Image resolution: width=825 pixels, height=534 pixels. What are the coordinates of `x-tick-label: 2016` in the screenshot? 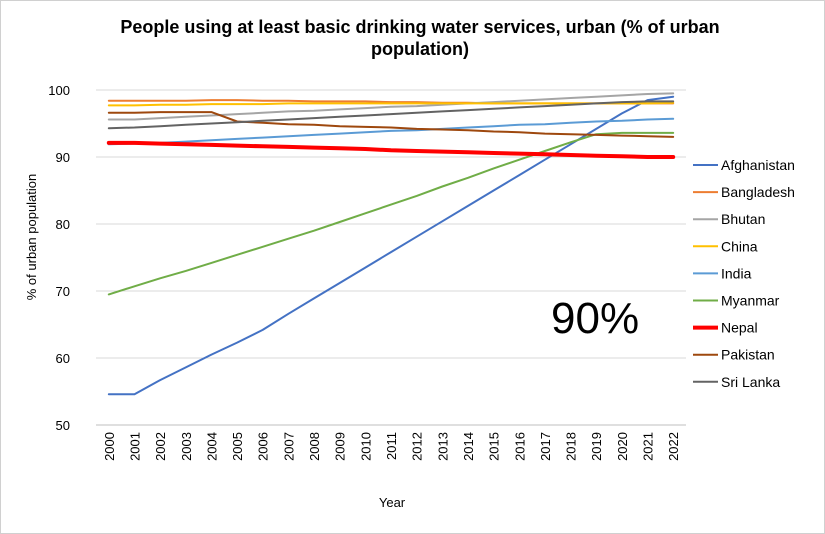 It's located at (519, 446).